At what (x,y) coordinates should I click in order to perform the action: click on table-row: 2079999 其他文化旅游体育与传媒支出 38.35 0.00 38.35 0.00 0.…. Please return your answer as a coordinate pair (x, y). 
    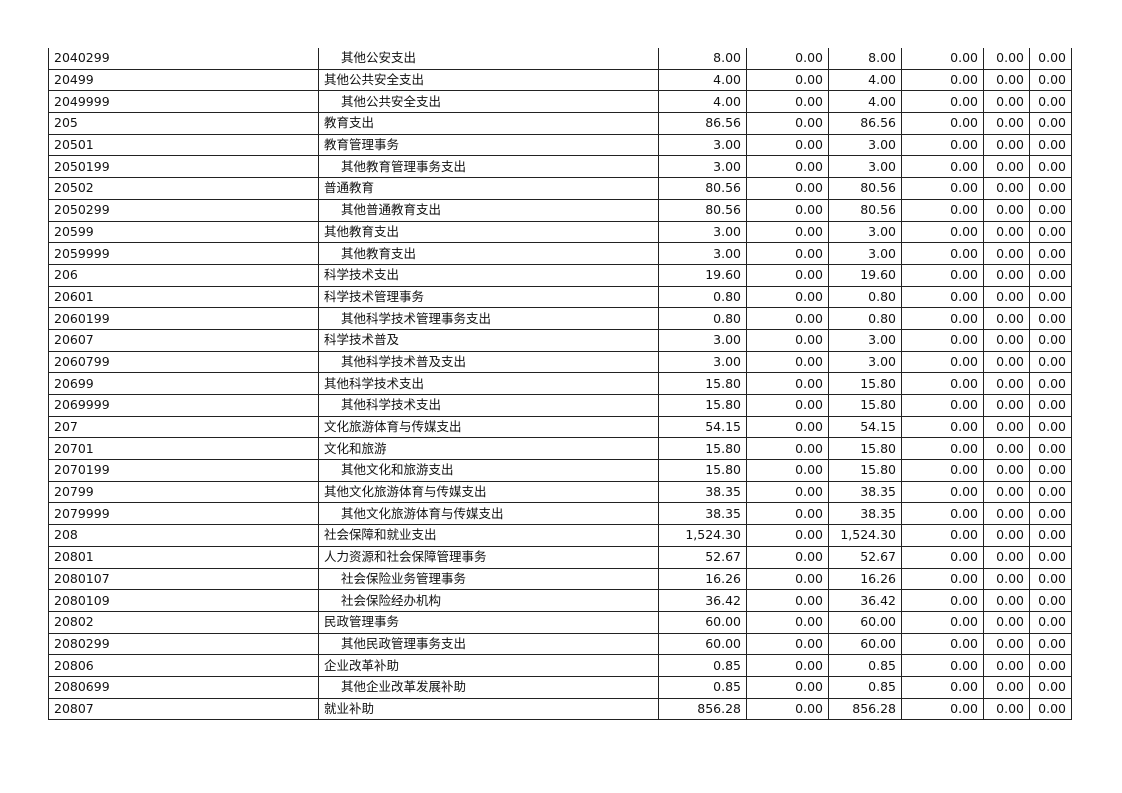
    Looking at the image, I should click on (560, 514).